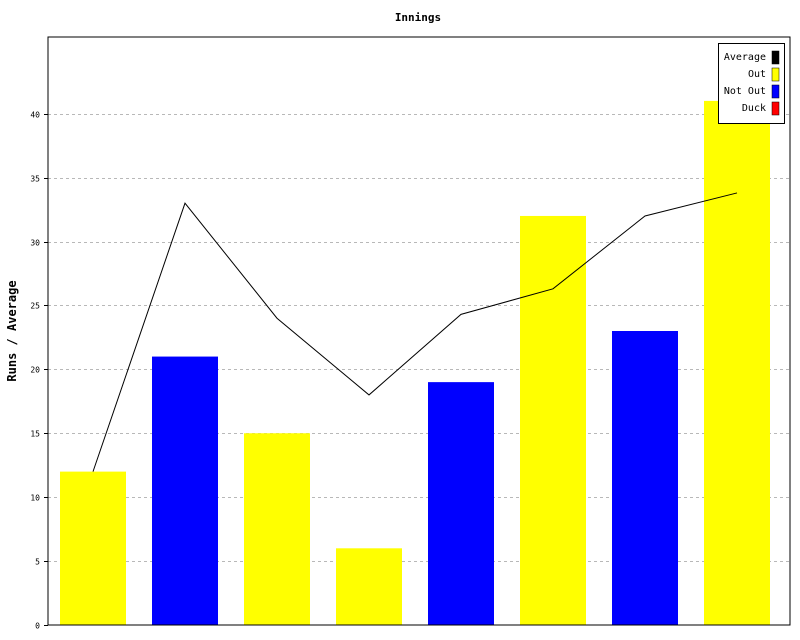  Describe the element at coordinates (757, 74) in the screenshot. I see `legend-label: Out` at that location.